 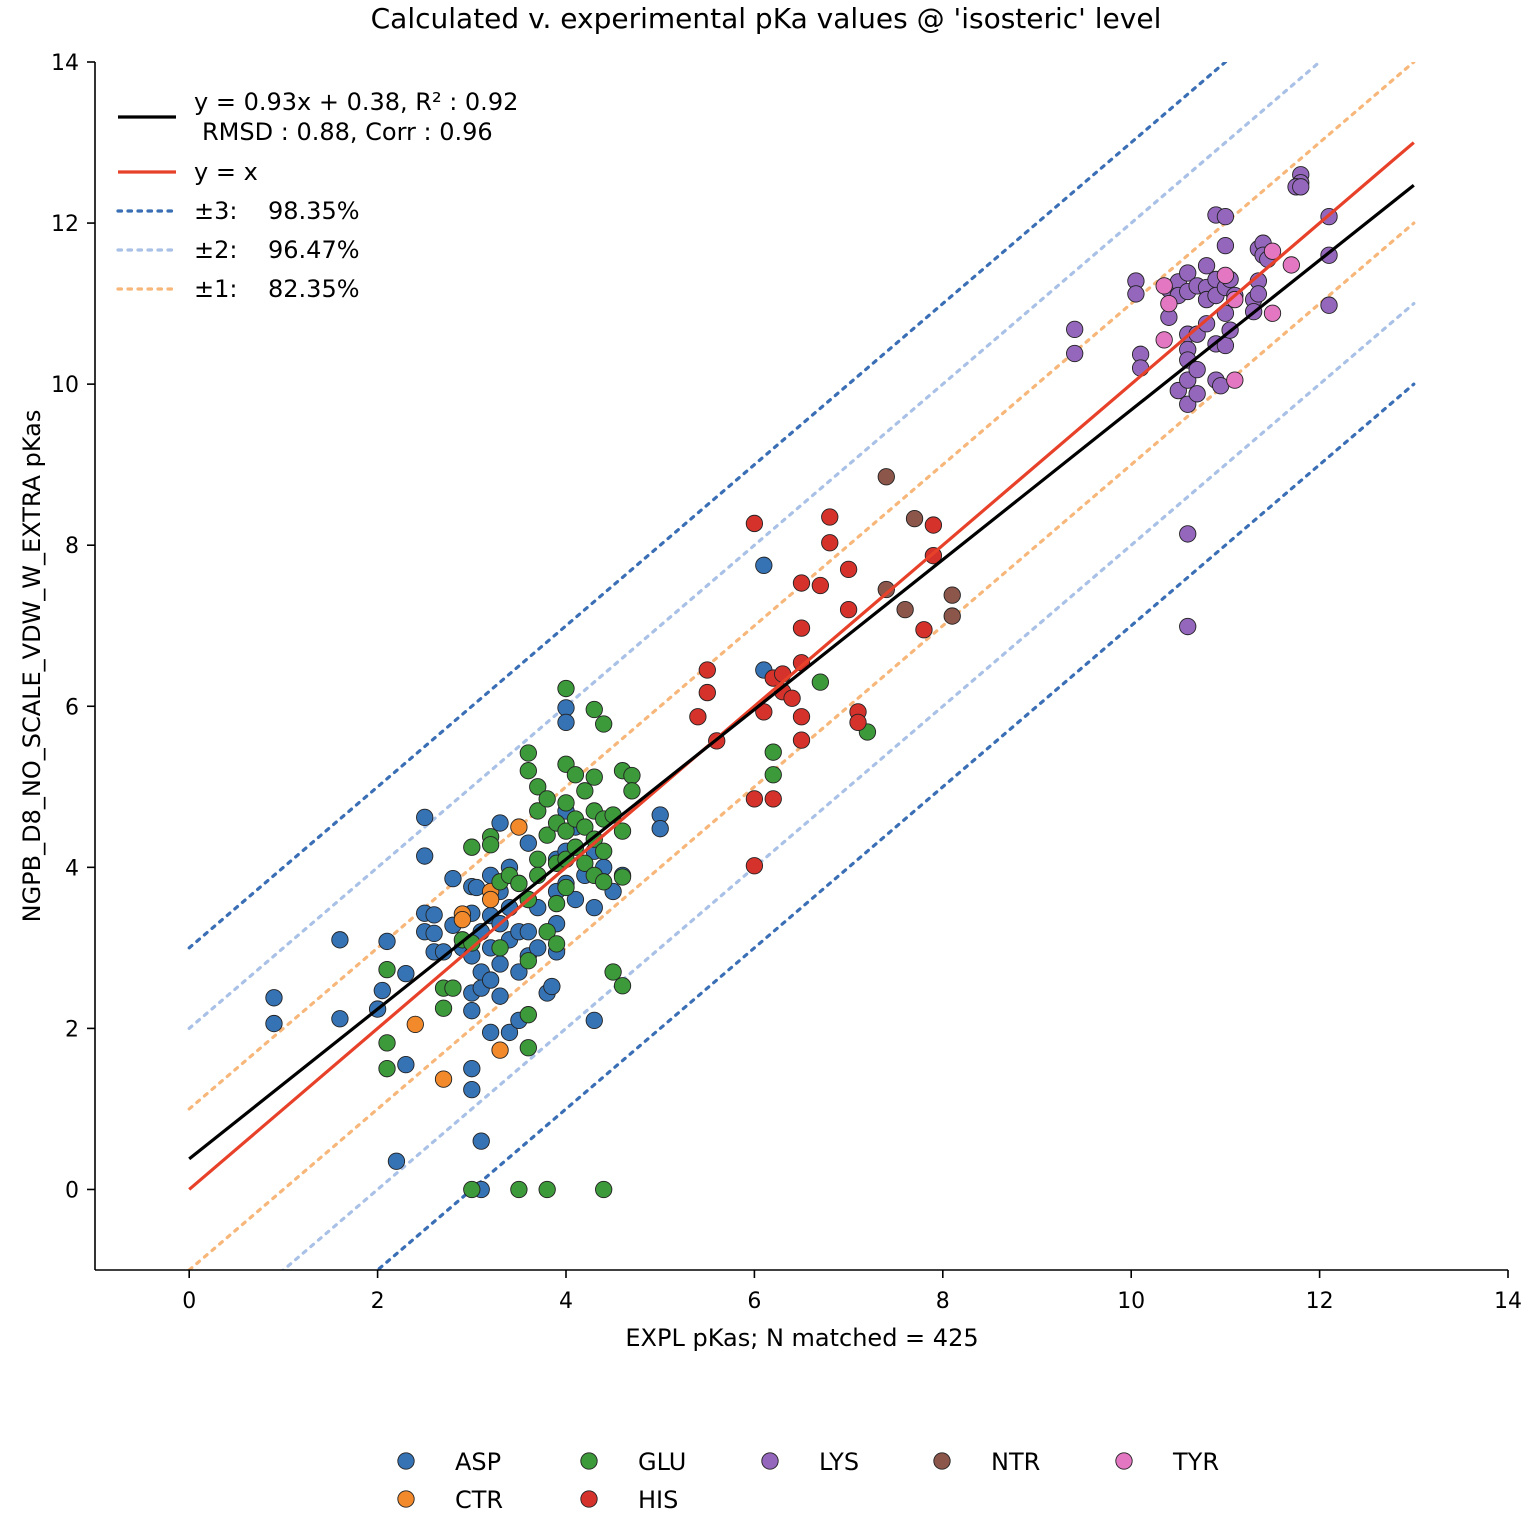 What do you see at coordinates (566, 1301) in the screenshot?
I see `x-tick-label: 4` at bounding box center [566, 1301].